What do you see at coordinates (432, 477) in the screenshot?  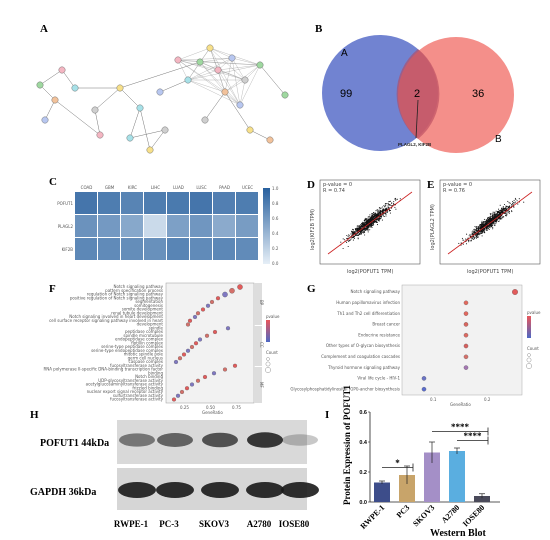 I see `bar` at bounding box center [432, 477].